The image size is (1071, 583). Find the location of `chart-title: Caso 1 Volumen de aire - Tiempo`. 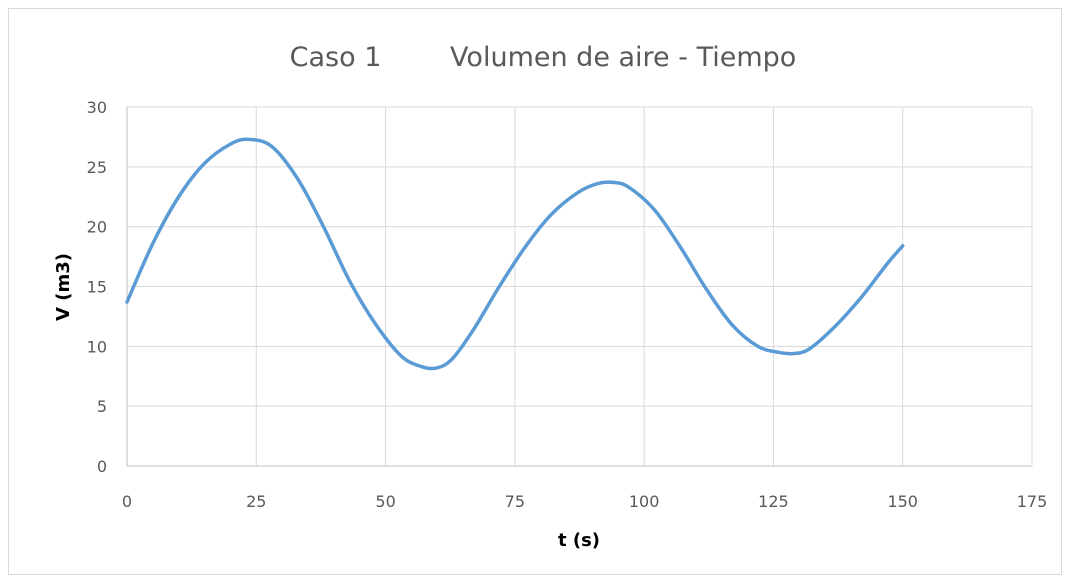

chart-title: Caso 1 Volumen de aire - Tiempo is located at coordinates (543, 57).